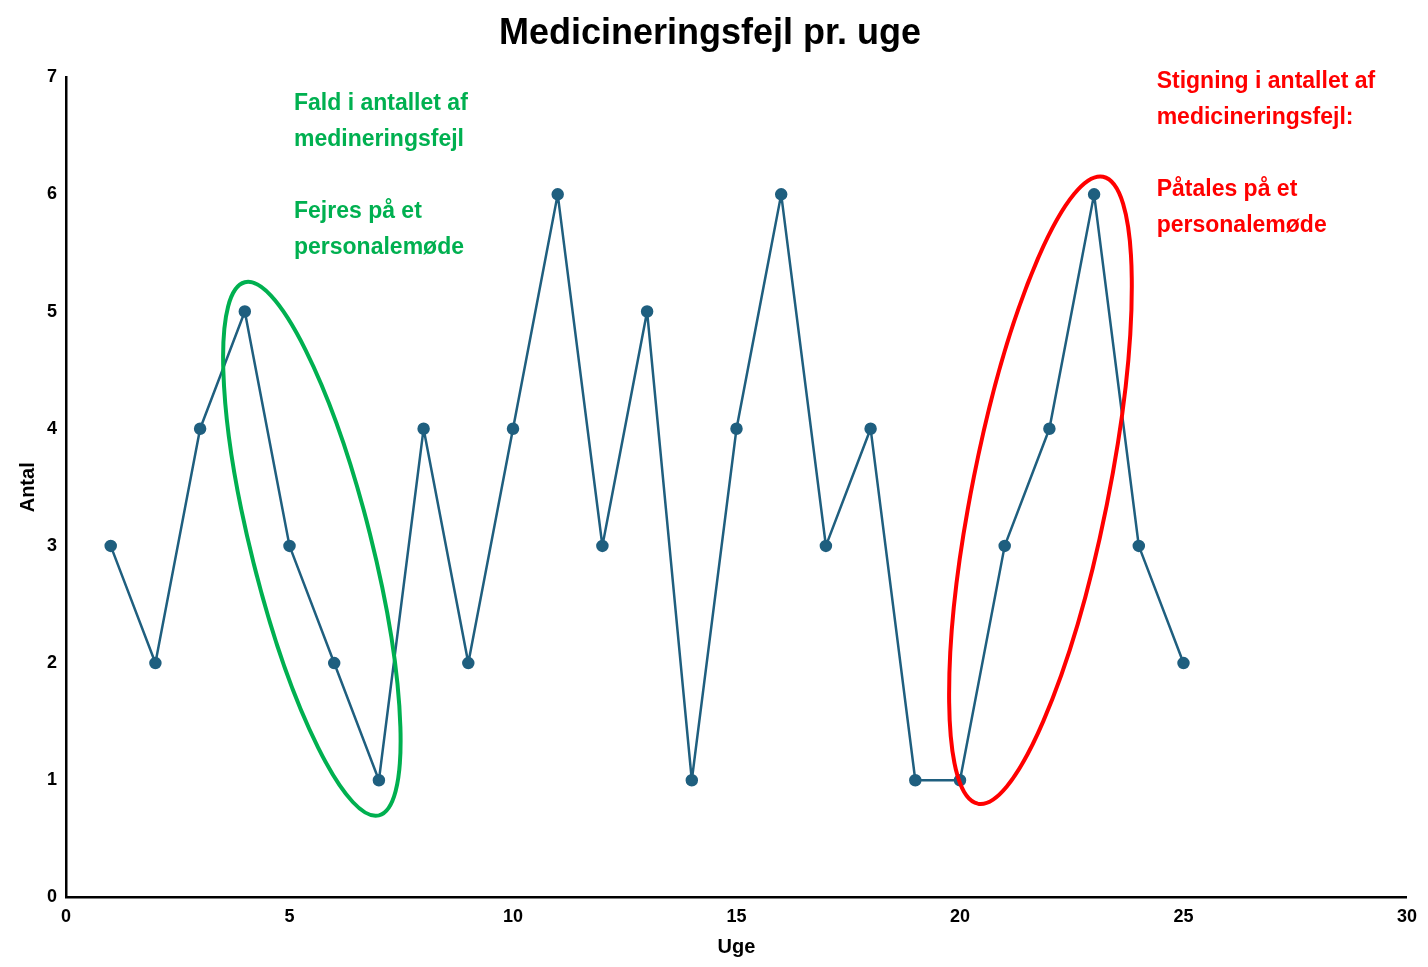  Describe the element at coordinates (52, 427) in the screenshot. I see `y-tick-label: 4` at that location.